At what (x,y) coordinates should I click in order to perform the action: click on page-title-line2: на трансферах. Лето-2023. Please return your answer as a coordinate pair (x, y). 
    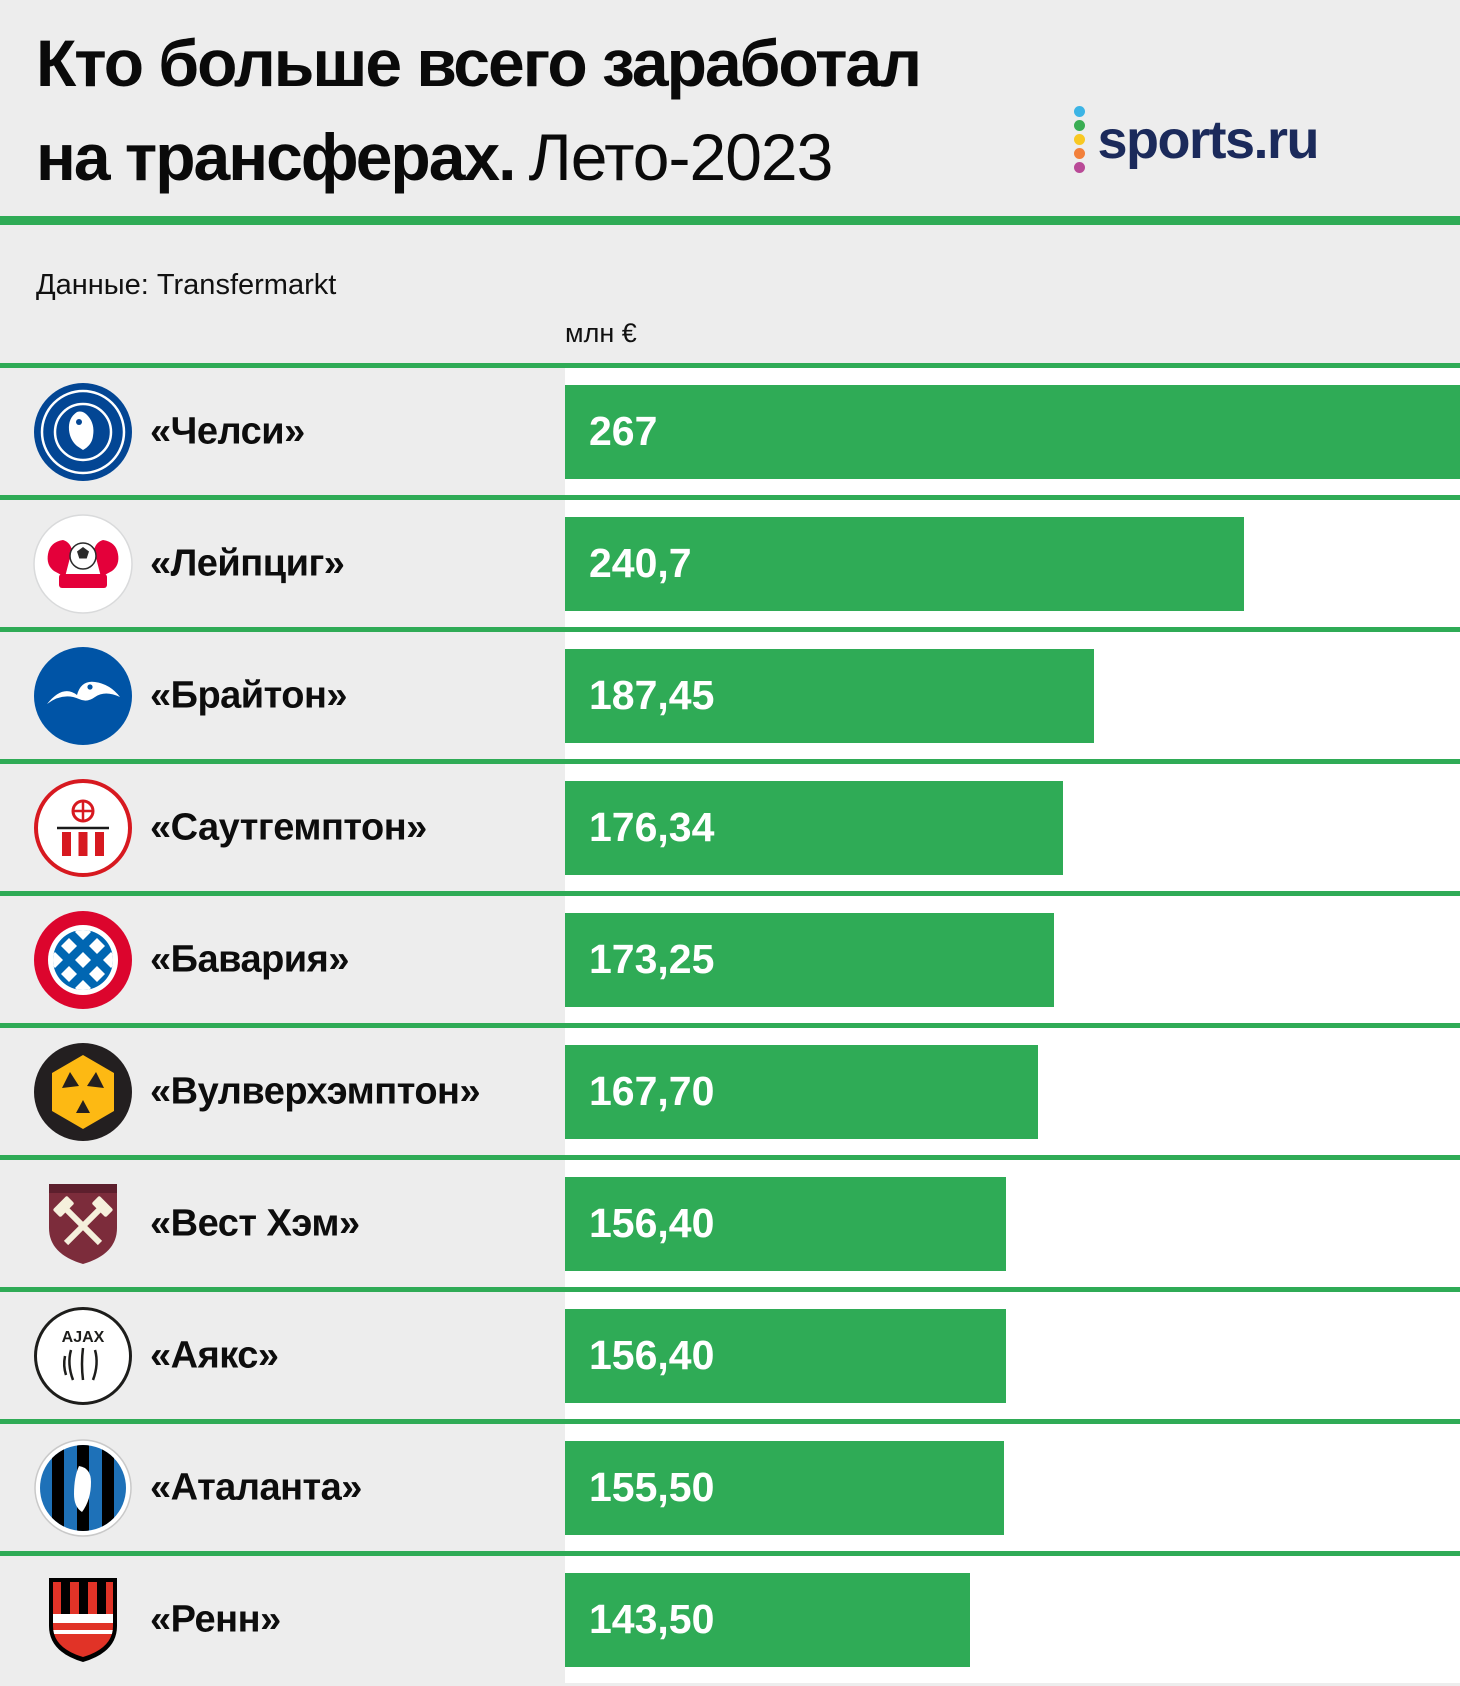
    Looking at the image, I should click on (730, 157).